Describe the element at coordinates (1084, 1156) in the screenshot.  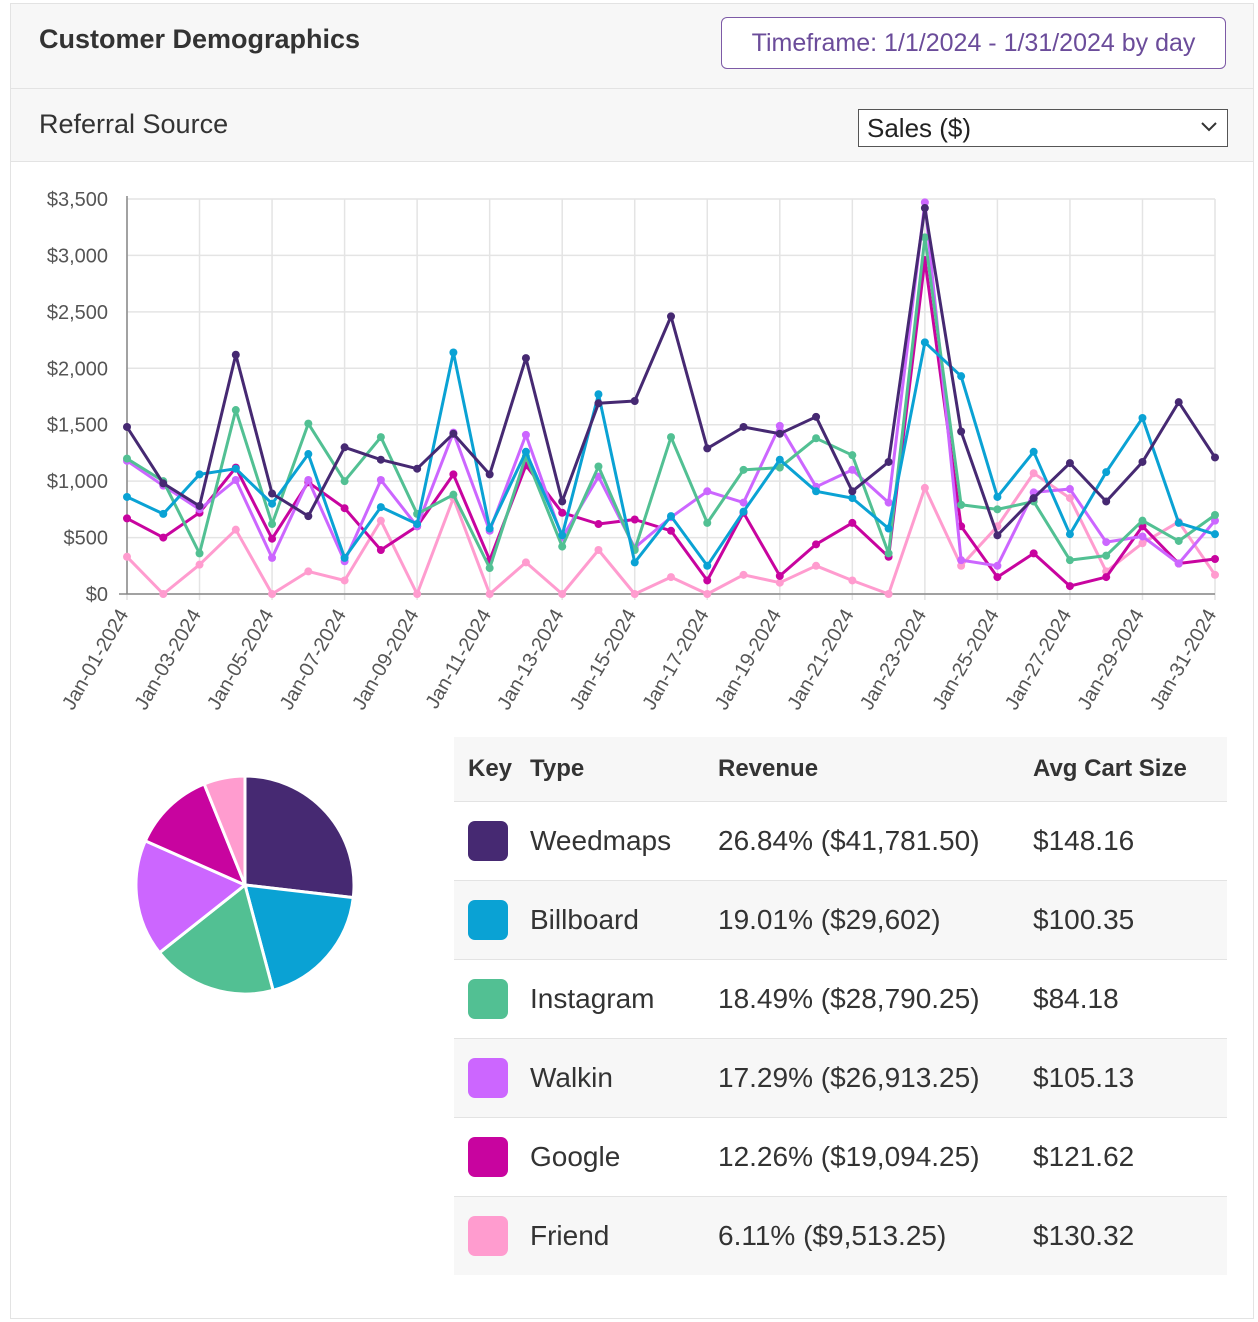
I see `row-avg-cart: $121.62` at that location.